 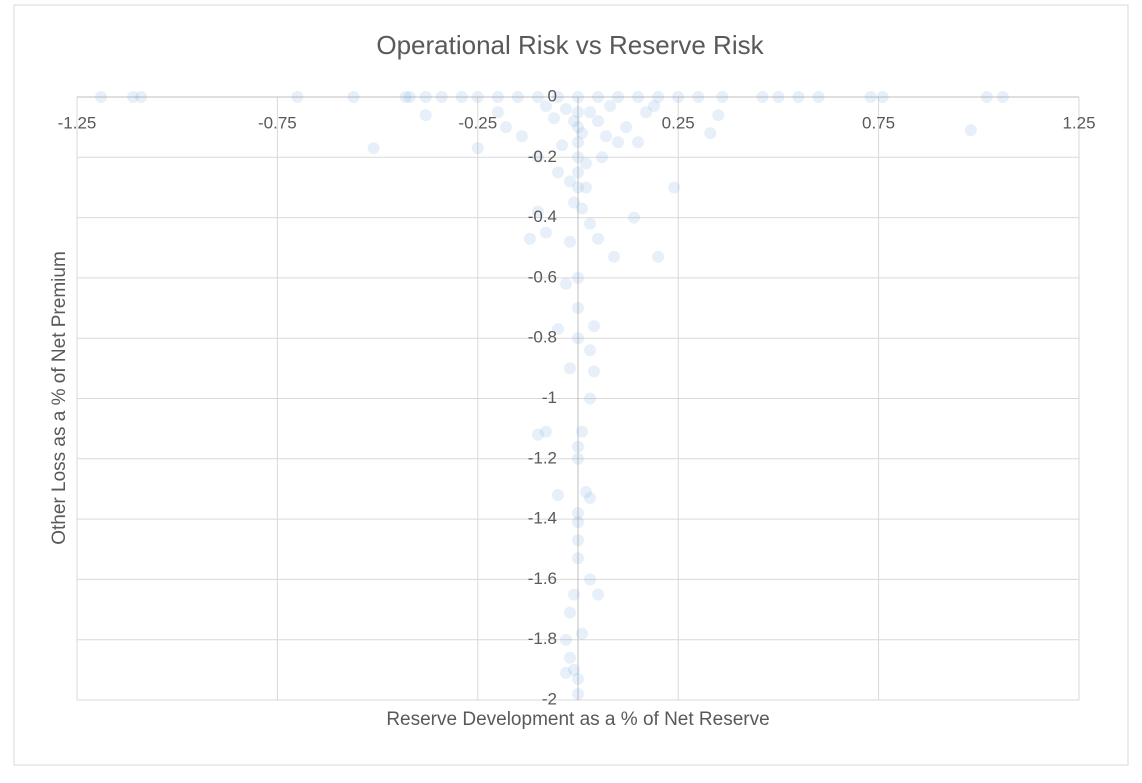 What do you see at coordinates (549, 397) in the screenshot?
I see `y-tick-label: -1` at bounding box center [549, 397].